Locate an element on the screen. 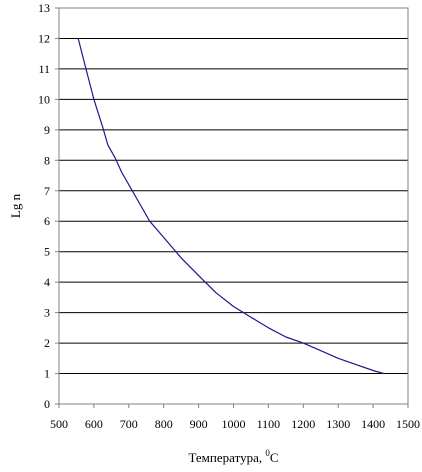  y-tick-label-10: 10 is located at coordinates (44, 99).